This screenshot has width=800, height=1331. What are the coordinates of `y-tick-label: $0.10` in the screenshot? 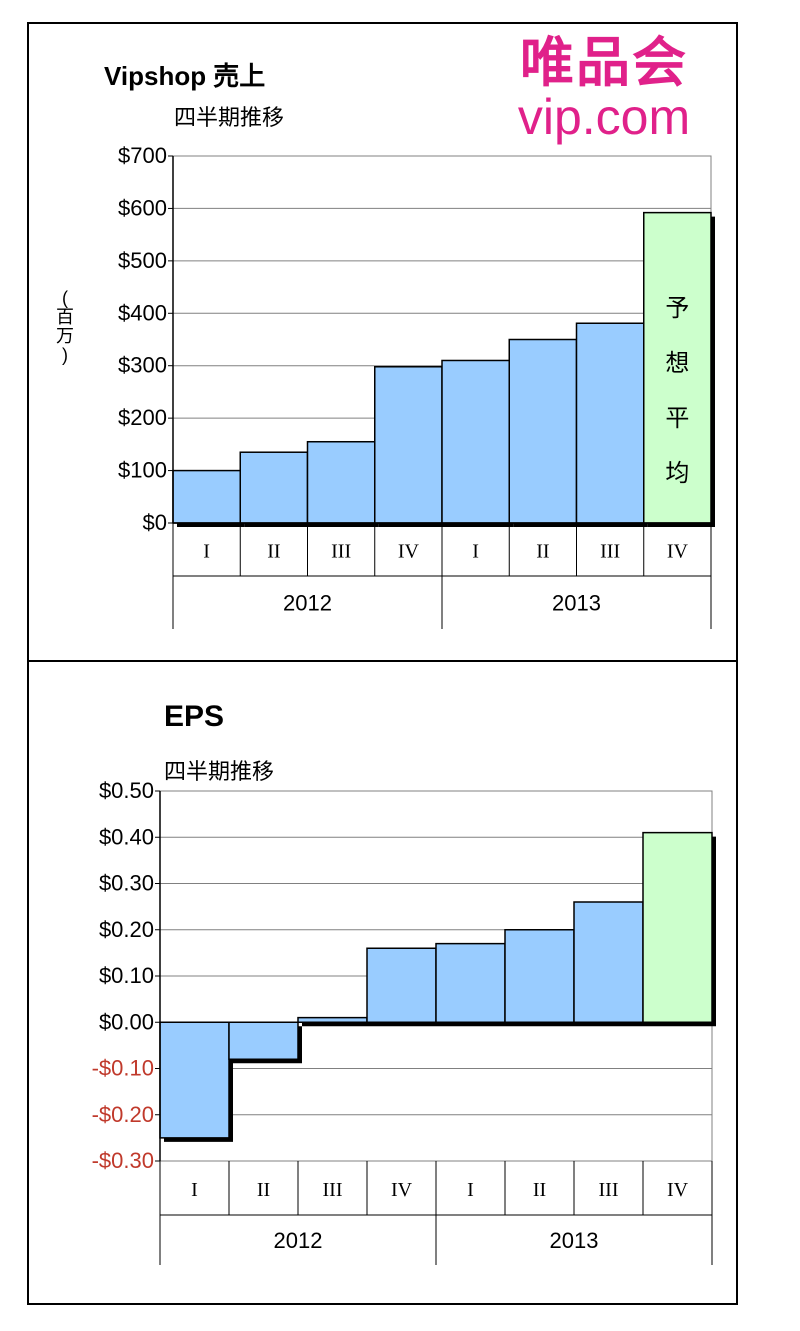 It's located at (126, 975).